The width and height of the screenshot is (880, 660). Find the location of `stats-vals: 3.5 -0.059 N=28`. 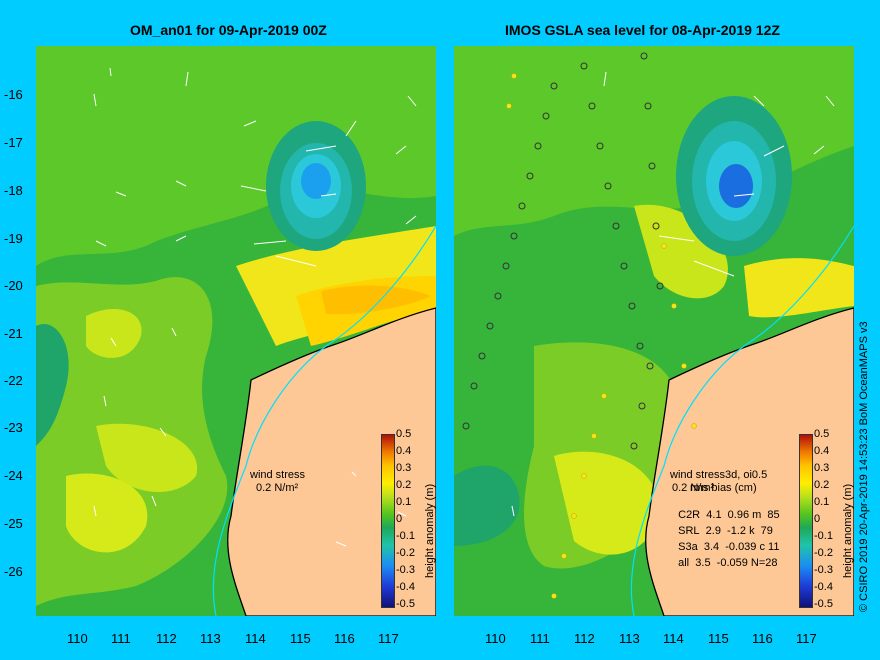

stats-vals: 3.5 -0.059 N=28 is located at coordinates (736, 563).